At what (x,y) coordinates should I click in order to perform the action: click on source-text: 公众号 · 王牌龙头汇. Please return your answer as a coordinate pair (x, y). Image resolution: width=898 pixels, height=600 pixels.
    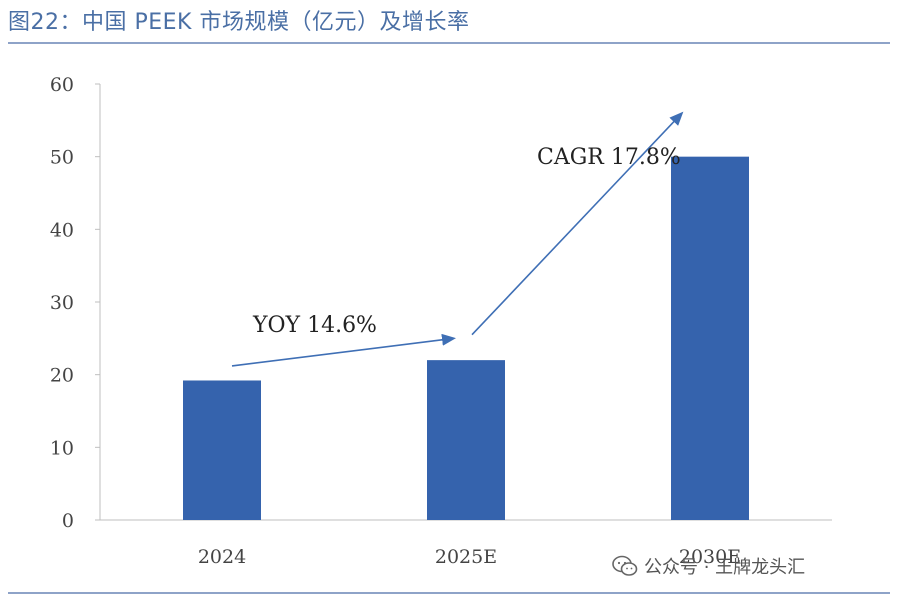
    Looking at the image, I should click on (725, 567).